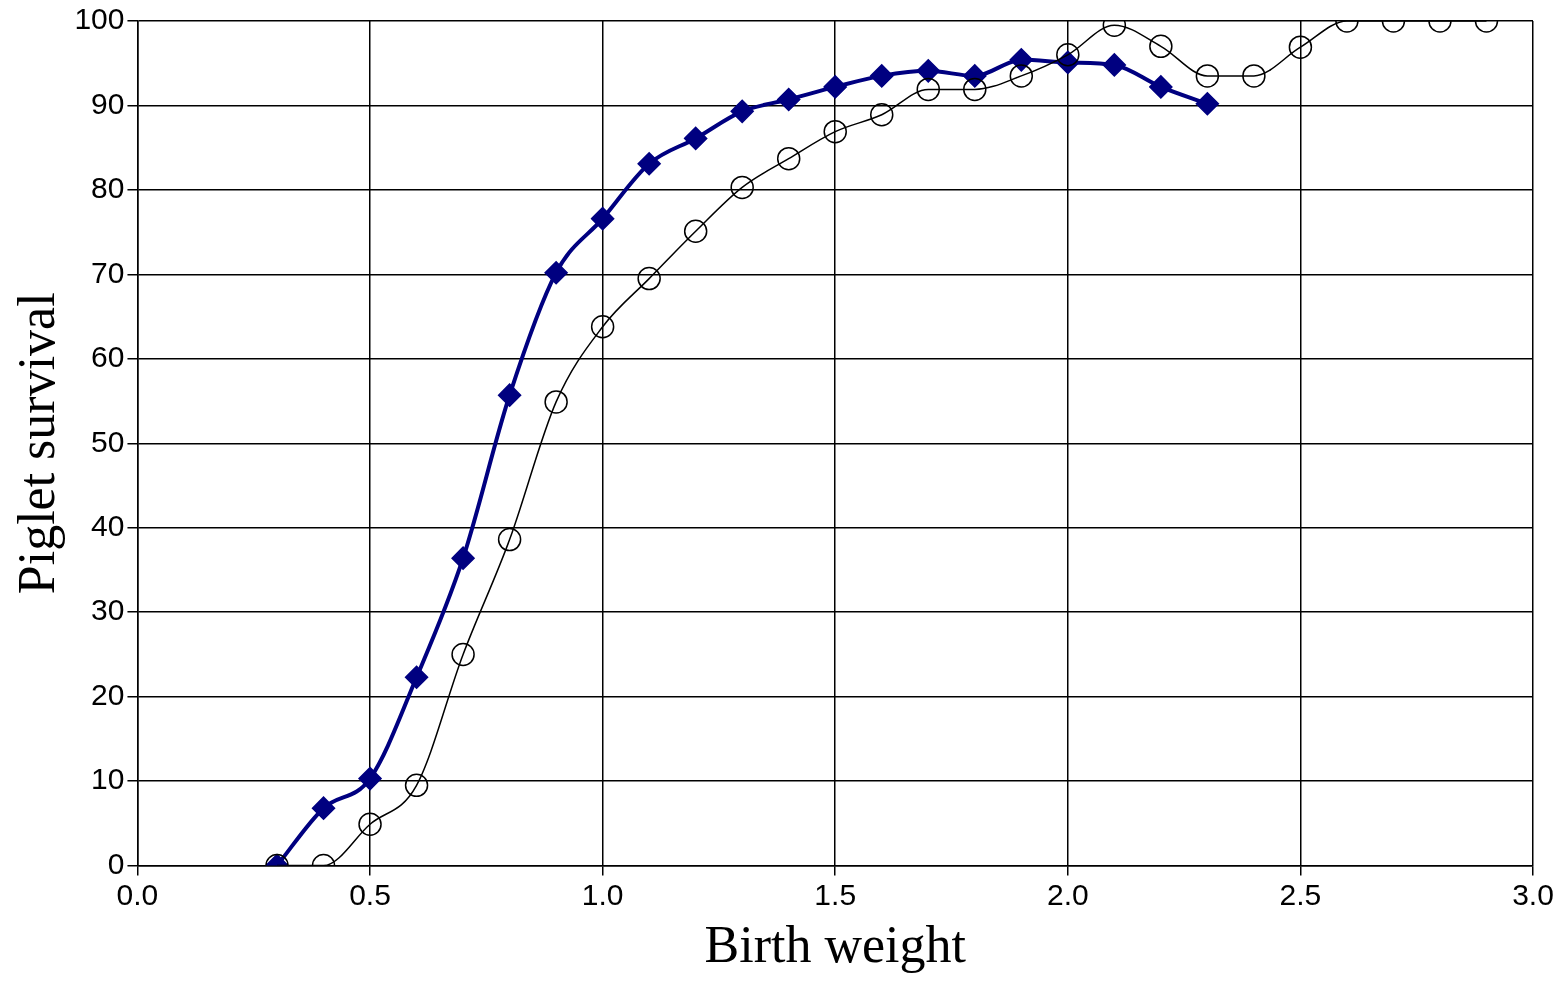 The image size is (1563, 984). I want to click on x-tick-label: 0.0, so click(137, 894).